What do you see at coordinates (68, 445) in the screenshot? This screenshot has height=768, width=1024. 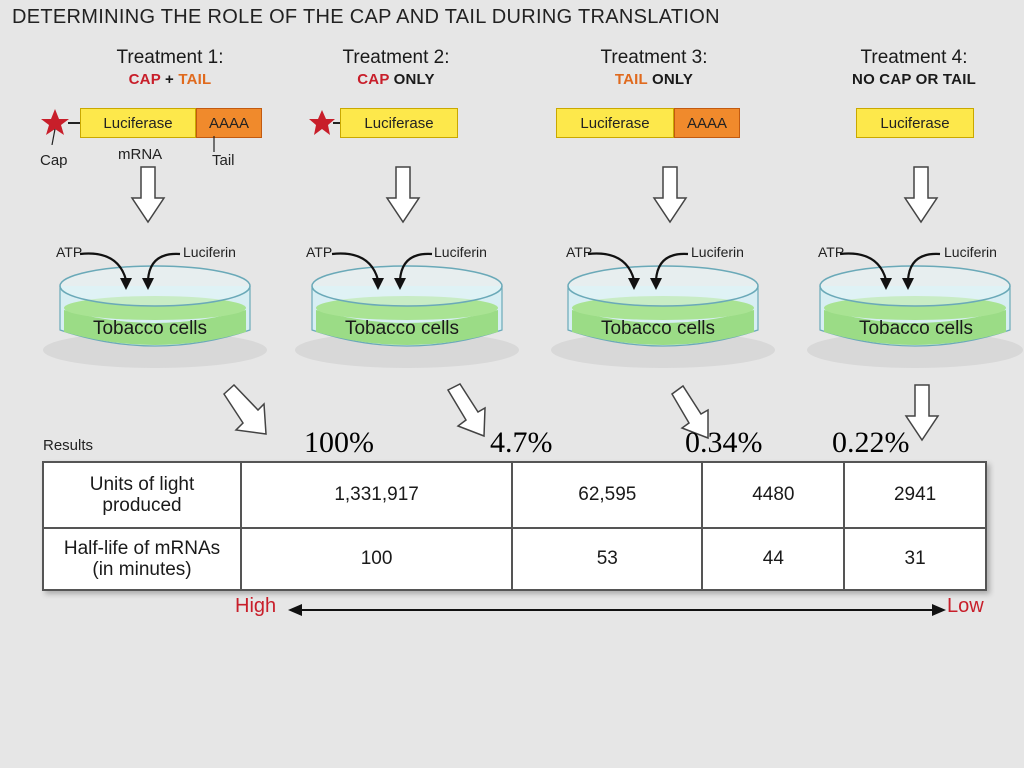 I see `results-label: Results` at bounding box center [68, 445].